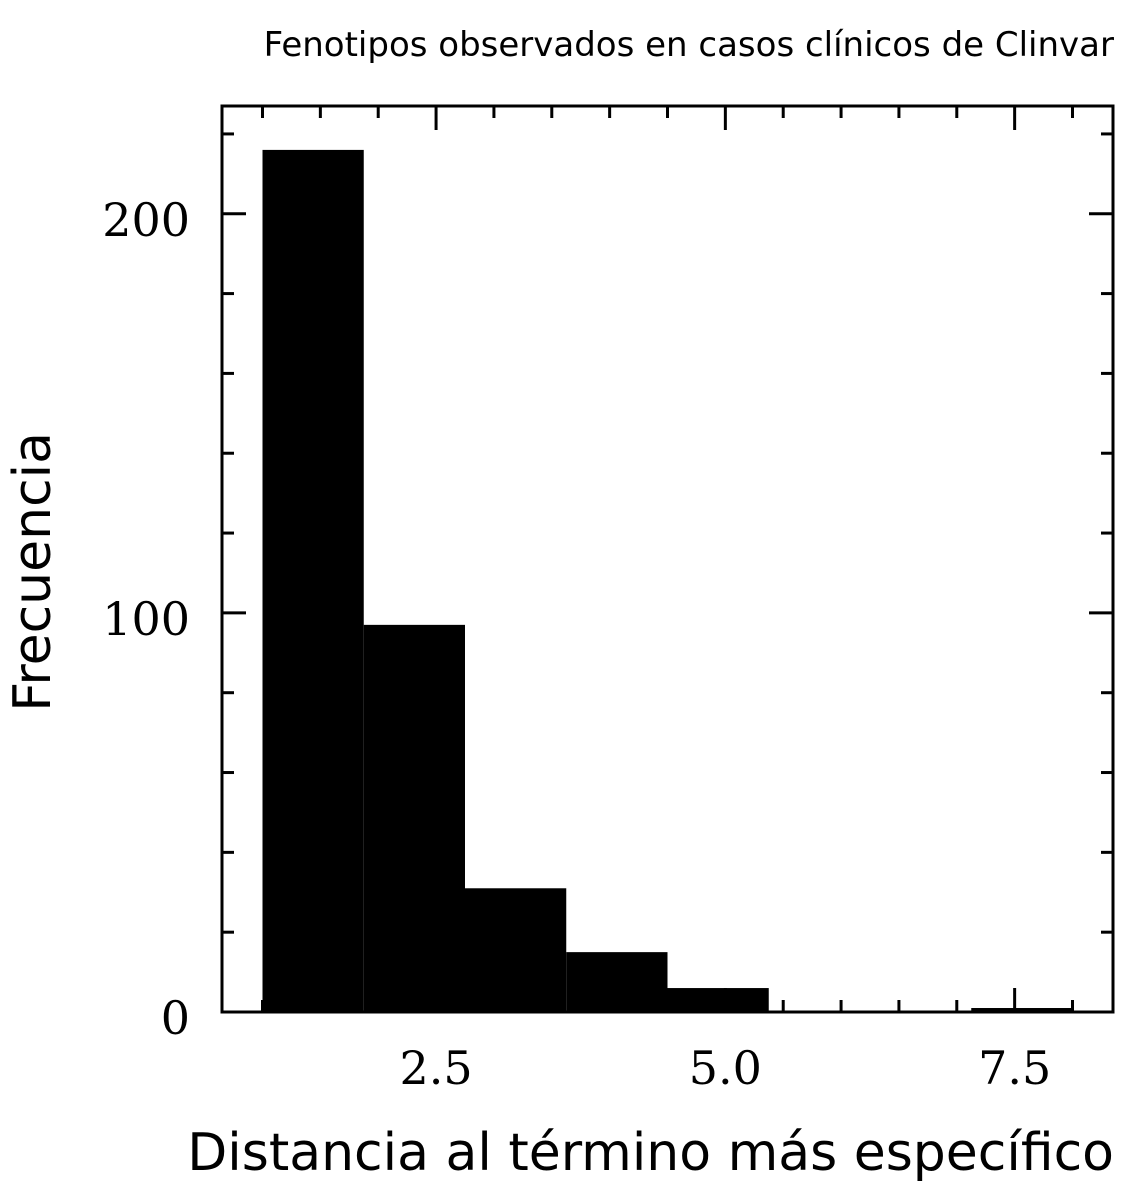 The image size is (1142, 1185). What do you see at coordinates (725, 1068) in the screenshot?
I see `x-tick-label: 5.0` at bounding box center [725, 1068].